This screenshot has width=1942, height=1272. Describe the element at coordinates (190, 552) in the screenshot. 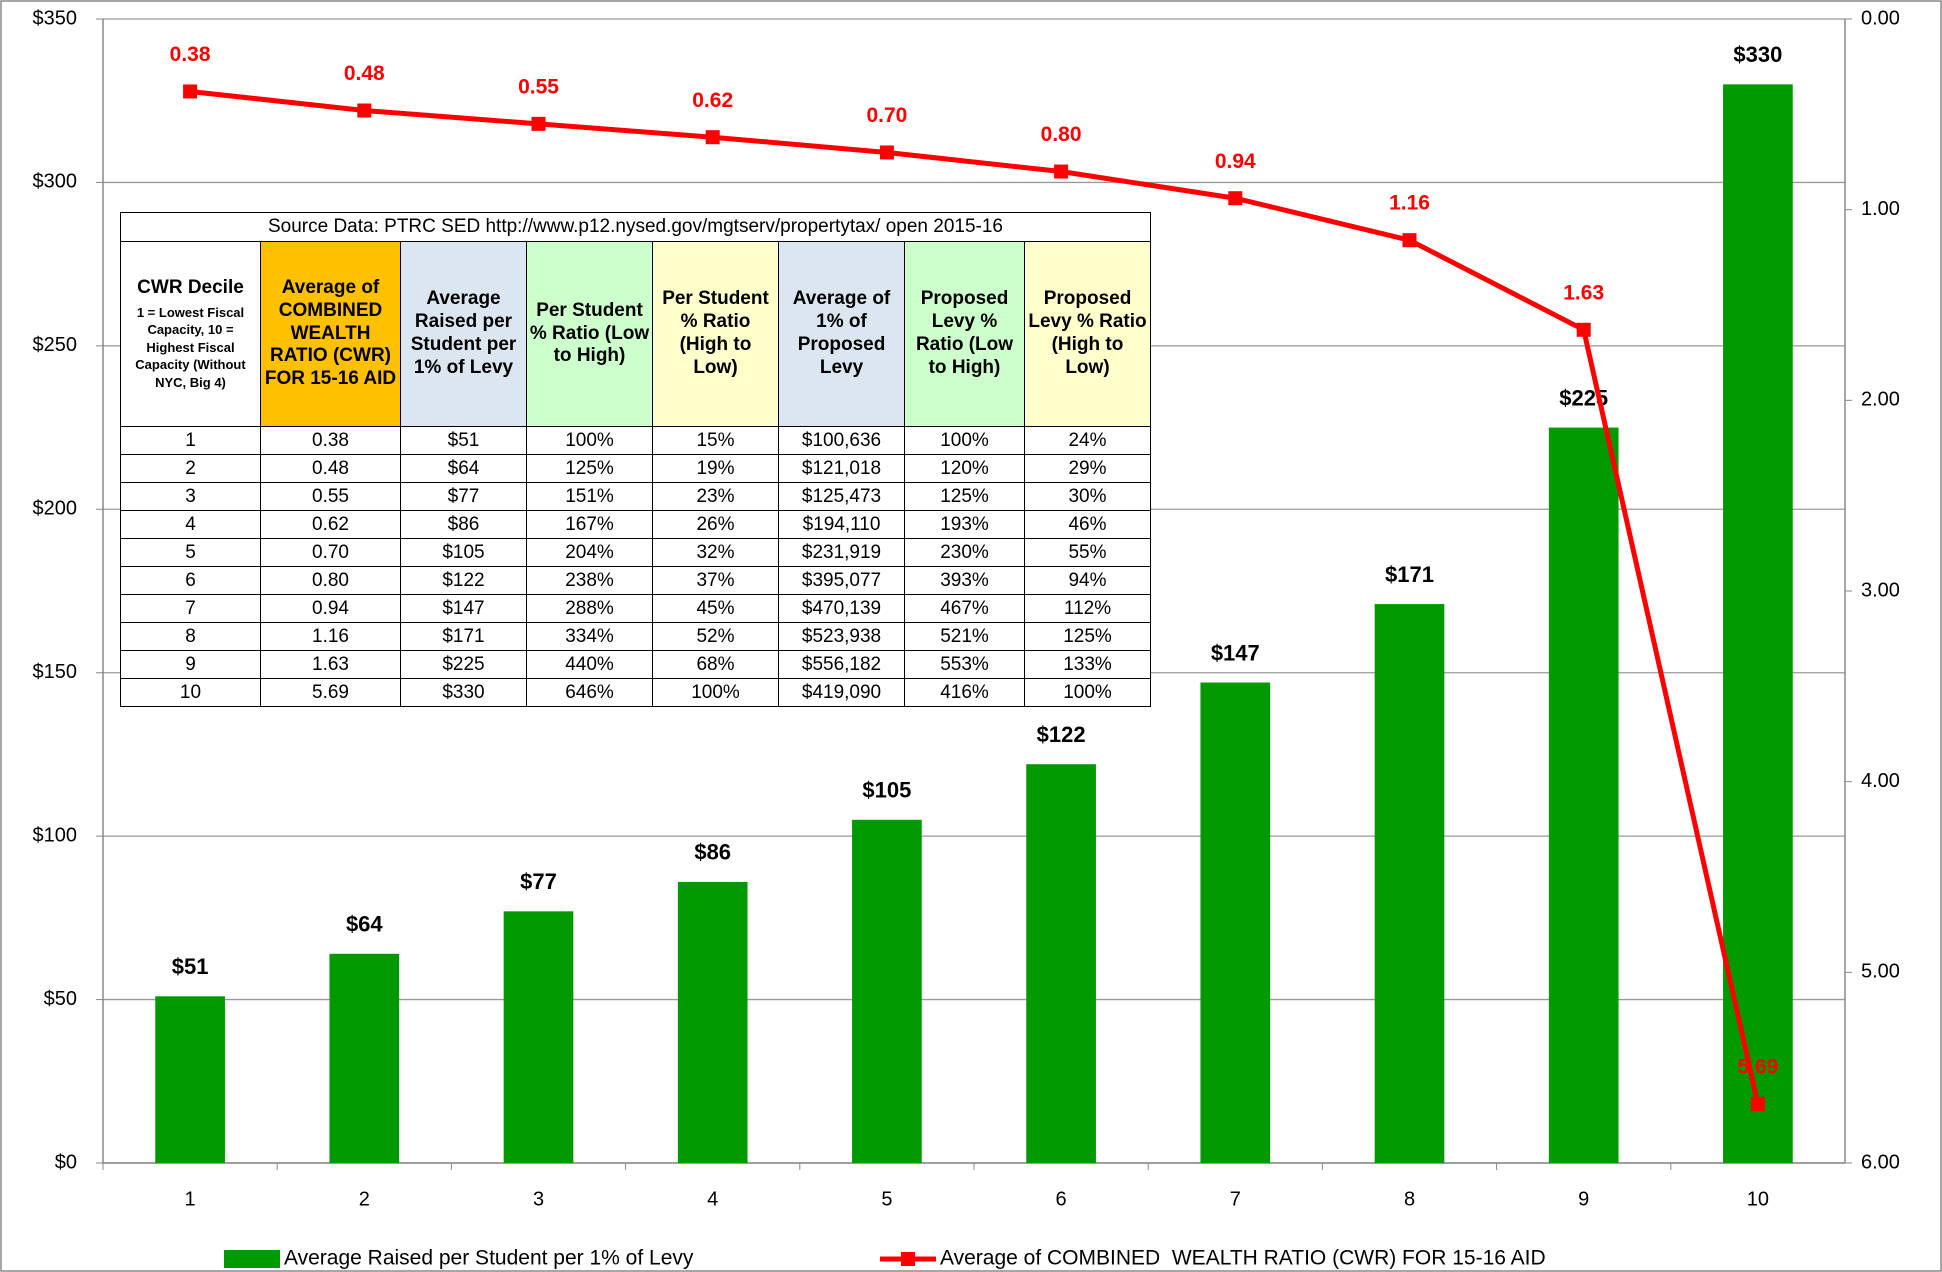

I see `table-cell: 5` at that location.